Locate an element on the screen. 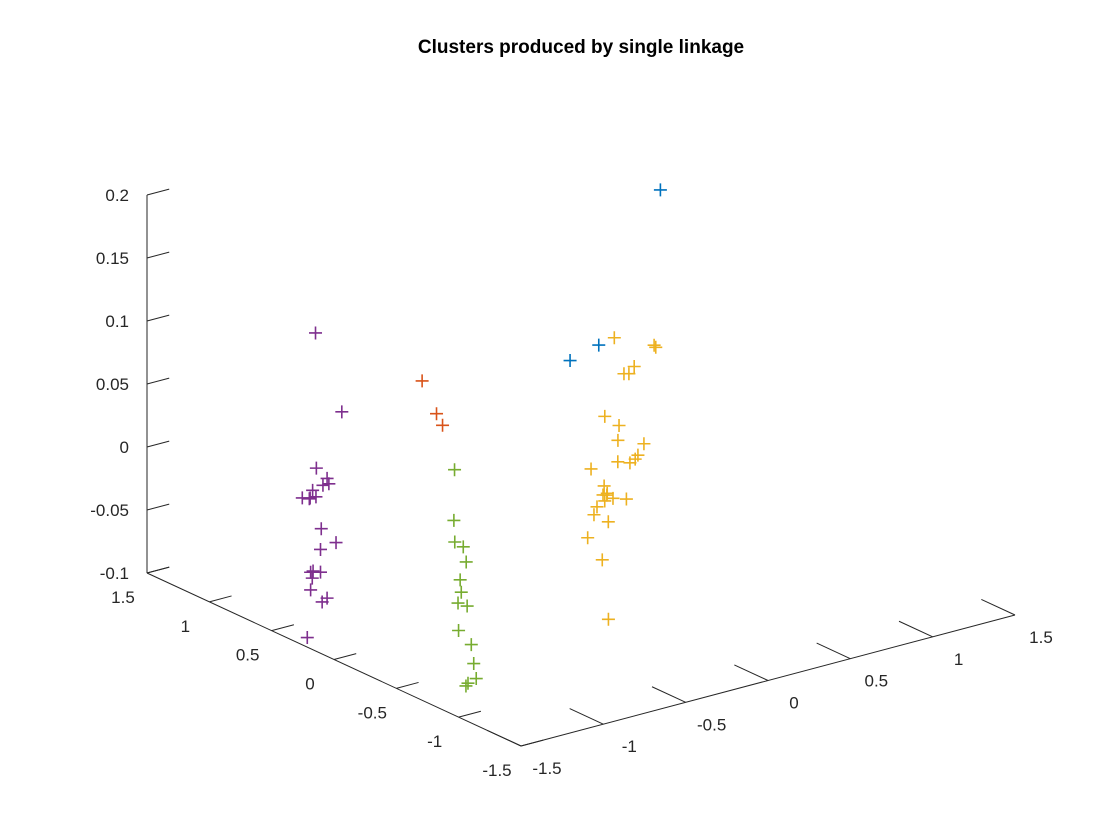 The height and width of the screenshot is (840, 1120). x-tick-label-1: -1 is located at coordinates (629, 746).